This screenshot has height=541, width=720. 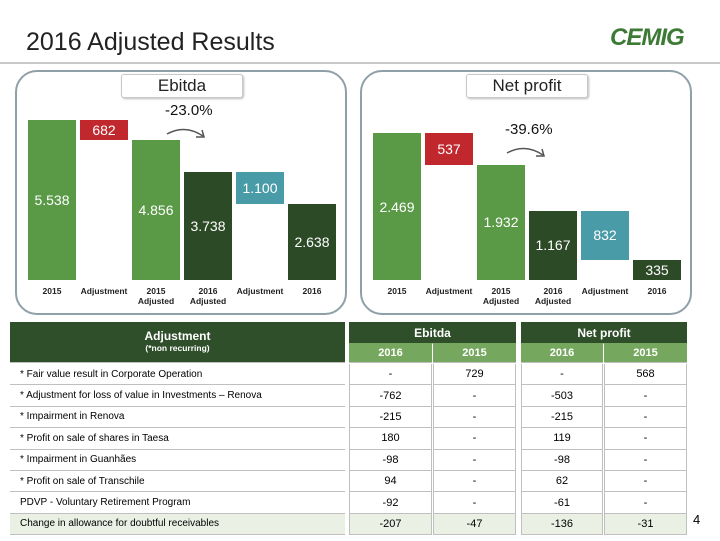 What do you see at coordinates (177, 333) in the screenshot?
I see `table-header: Adjustment` at bounding box center [177, 333].